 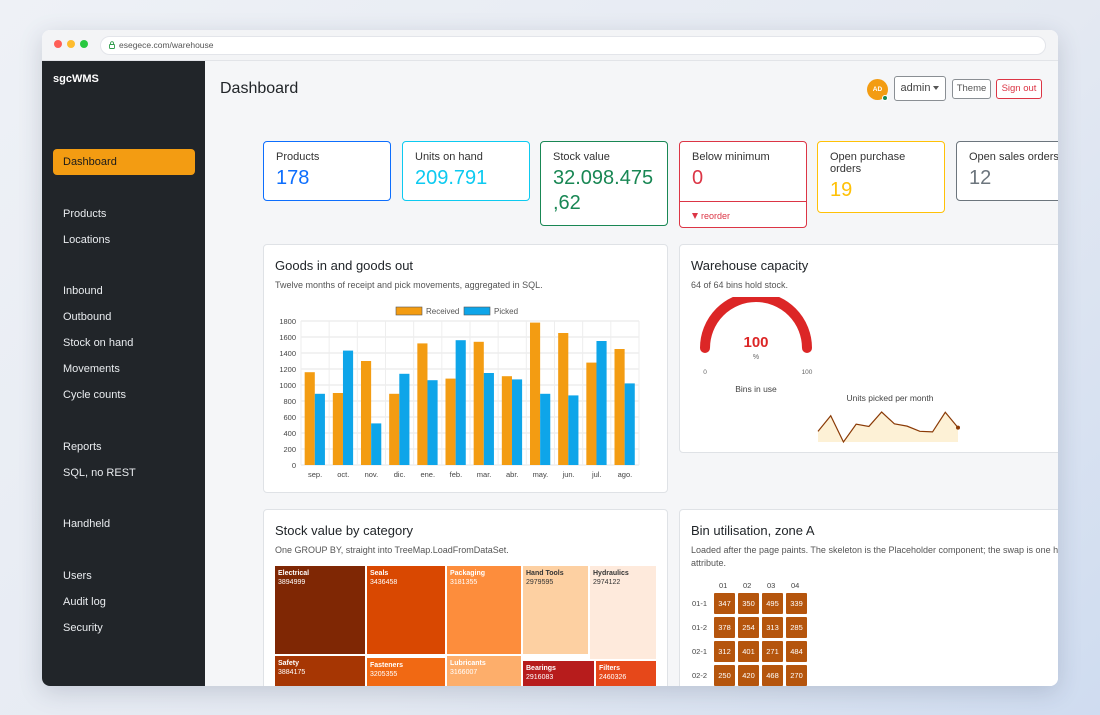 I want to click on treemap-cell-safety: Safety 3884175, so click(x=320, y=670).